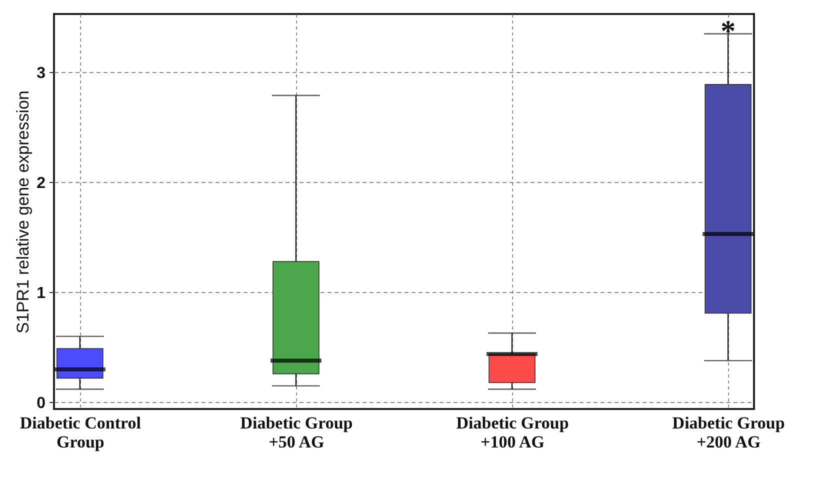 This screenshot has height=483, width=836. I want to click on y-axis-title: S1PR1 relative gene expression, so click(23, 212).